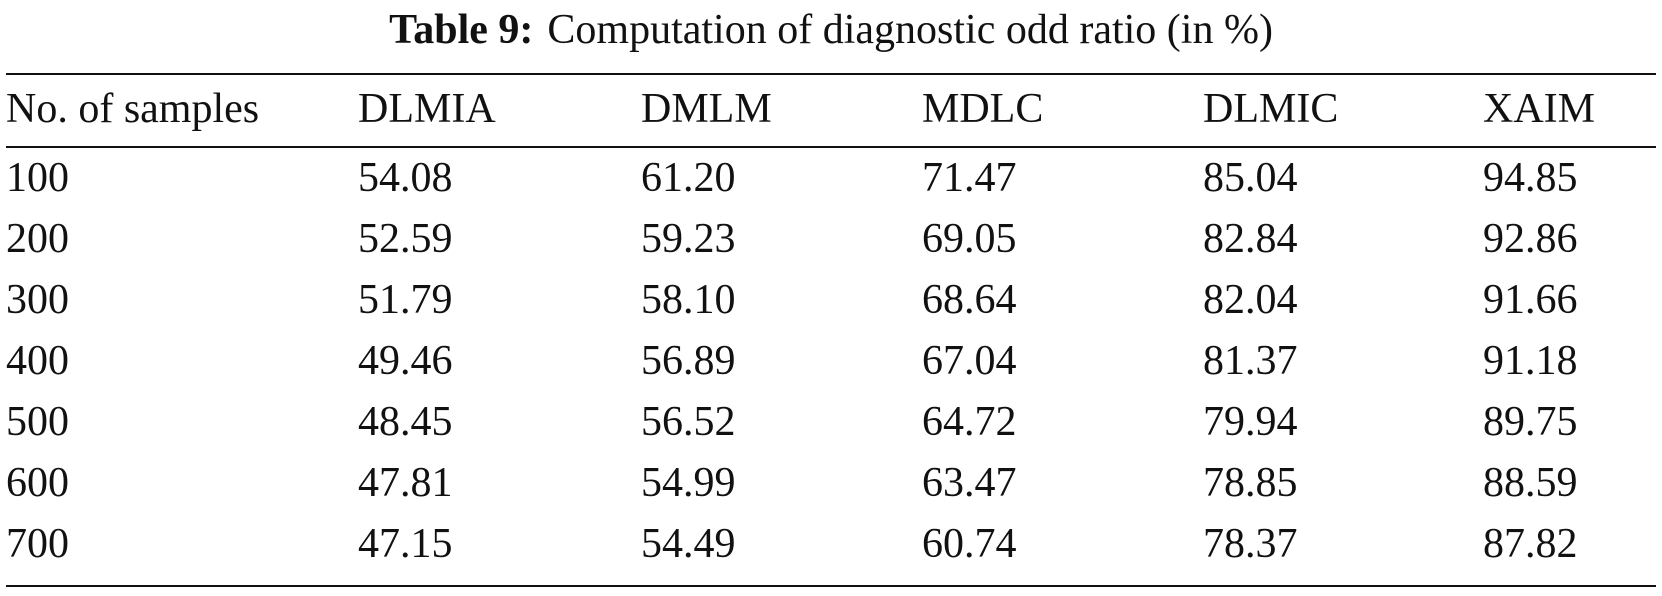  I want to click on table-cell: 54.99, so click(688, 482).